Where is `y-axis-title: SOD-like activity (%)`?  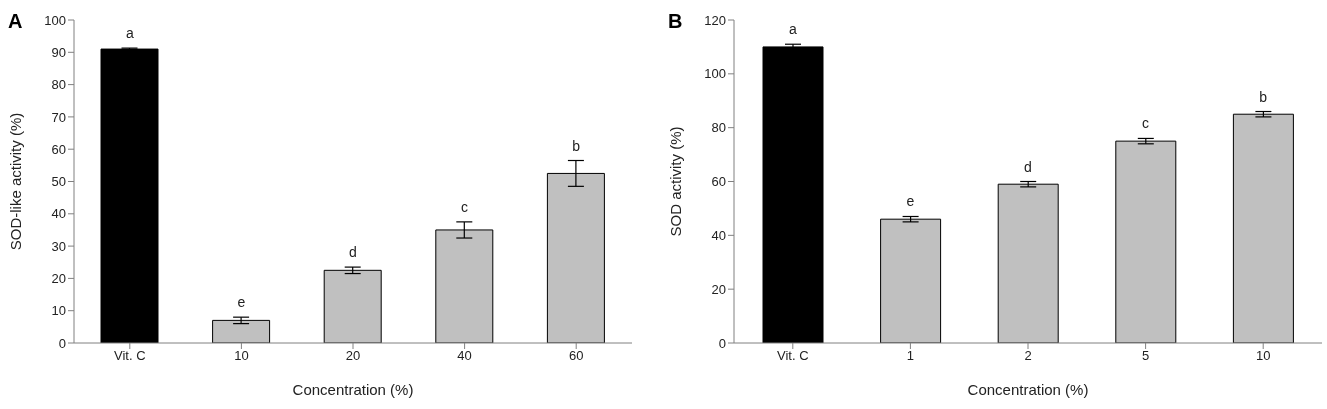 y-axis-title: SOD-like activity (%) is located at coordinates (16, 181).